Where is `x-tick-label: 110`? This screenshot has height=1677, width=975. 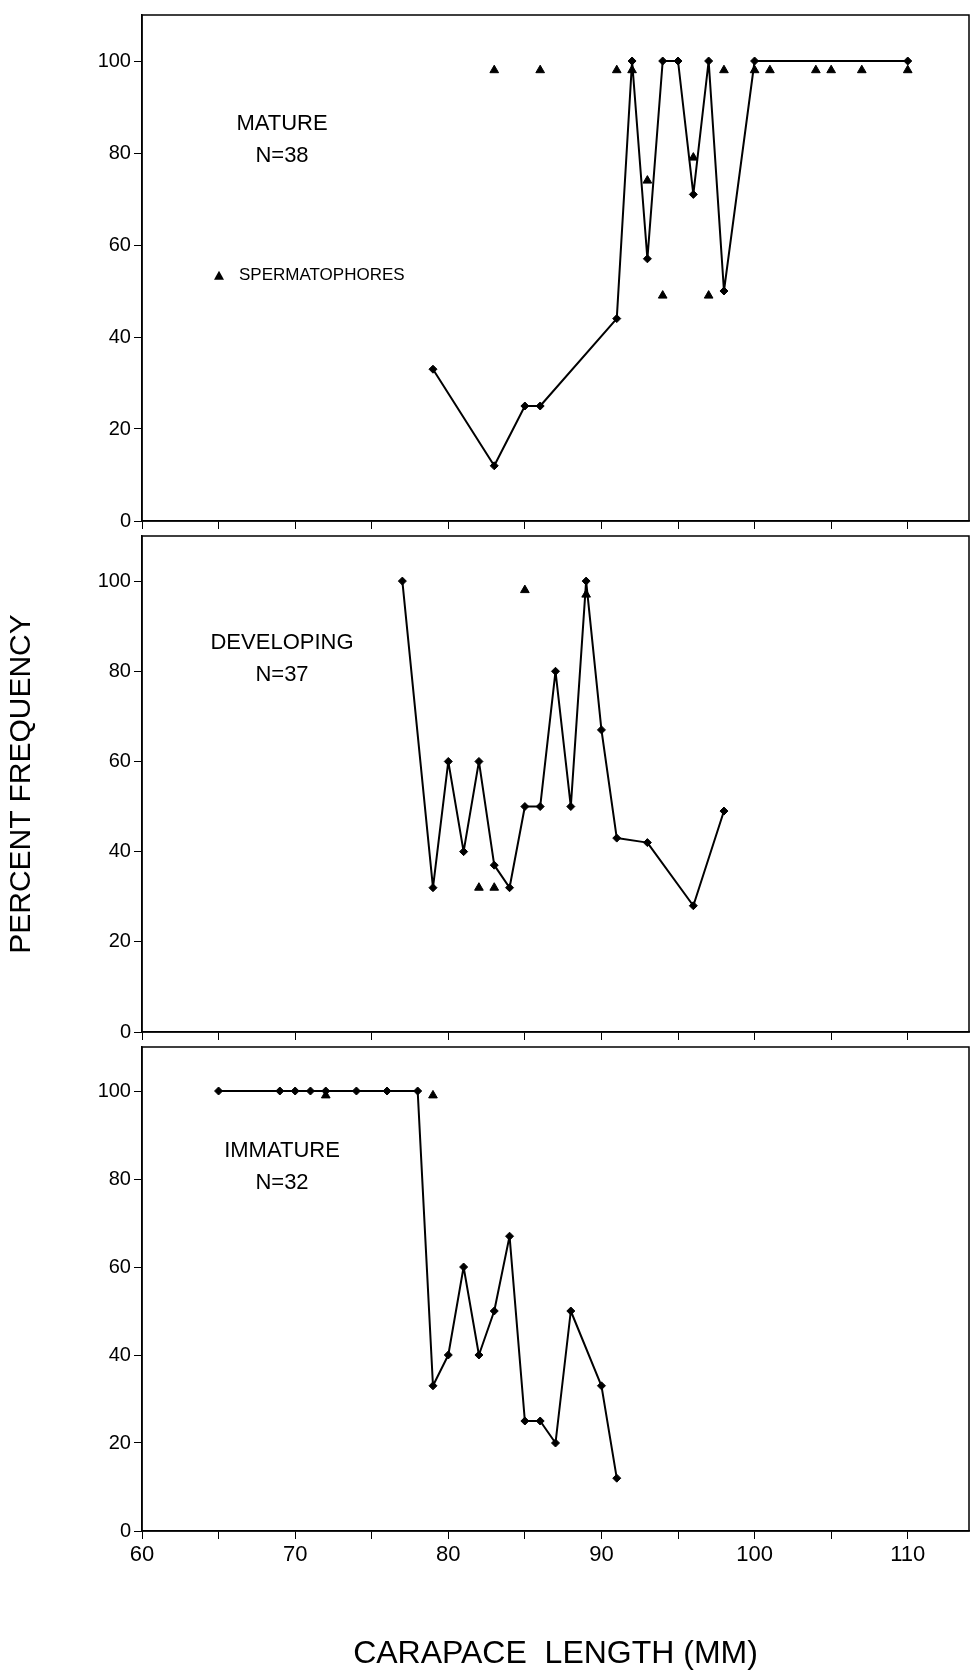 x-tick-label: 110 is located at coordinates (908, 1554).